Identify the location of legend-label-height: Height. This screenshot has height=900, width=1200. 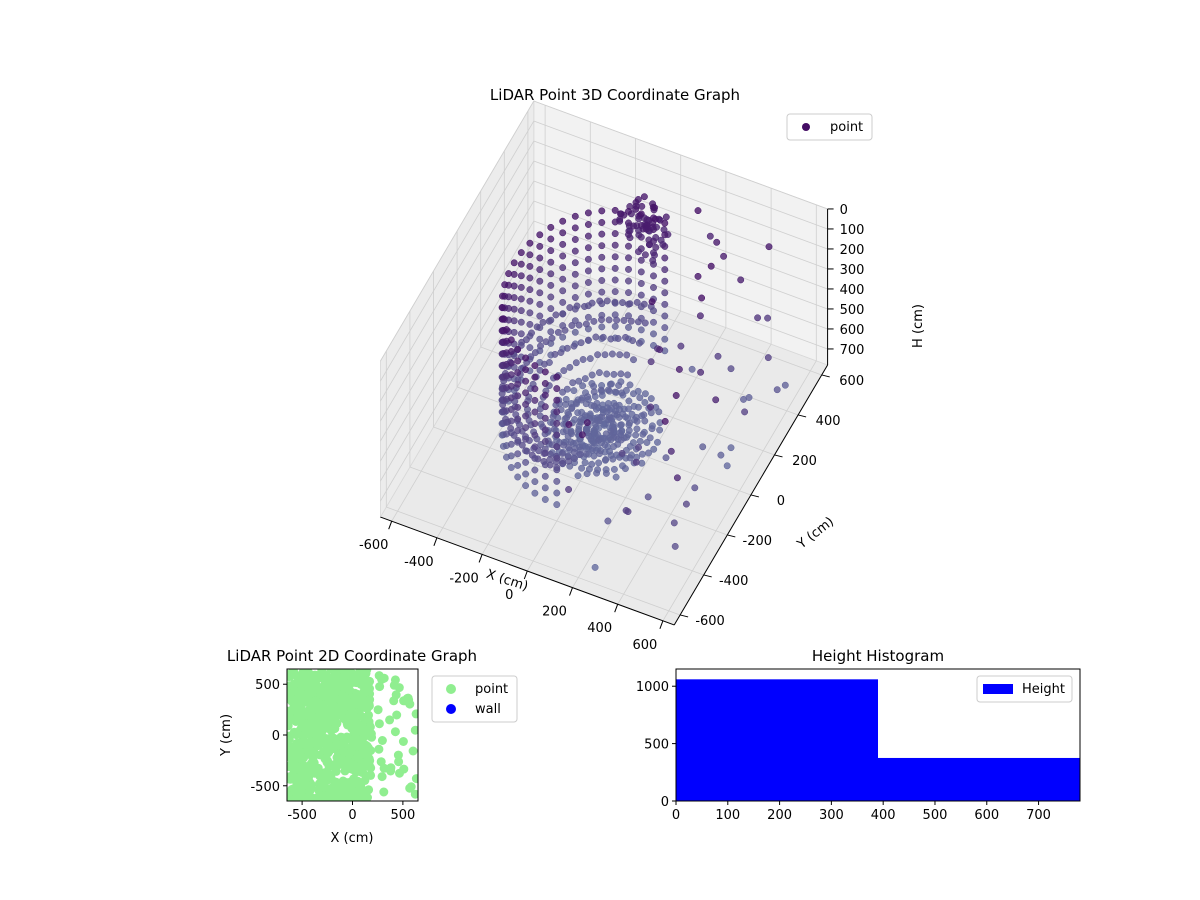
(1043, 689).